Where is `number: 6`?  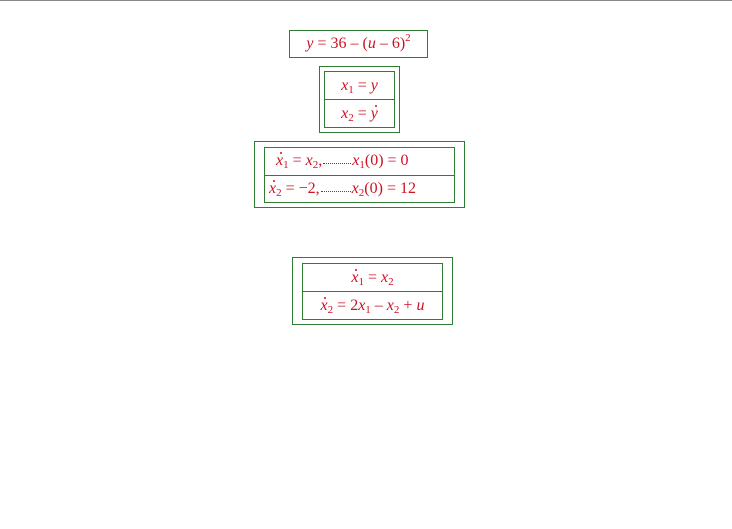
number: 6 is located at coordinates (395, 43).